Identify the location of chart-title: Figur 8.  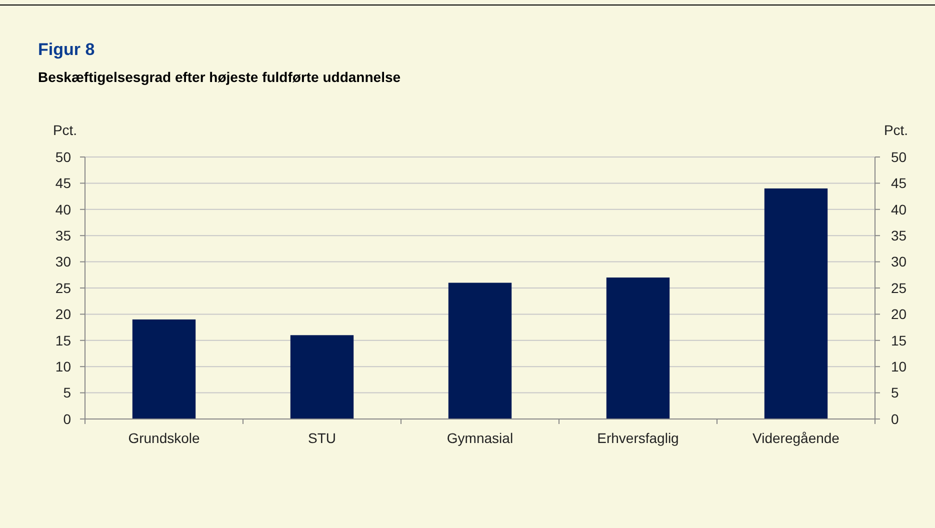
(66, 49).